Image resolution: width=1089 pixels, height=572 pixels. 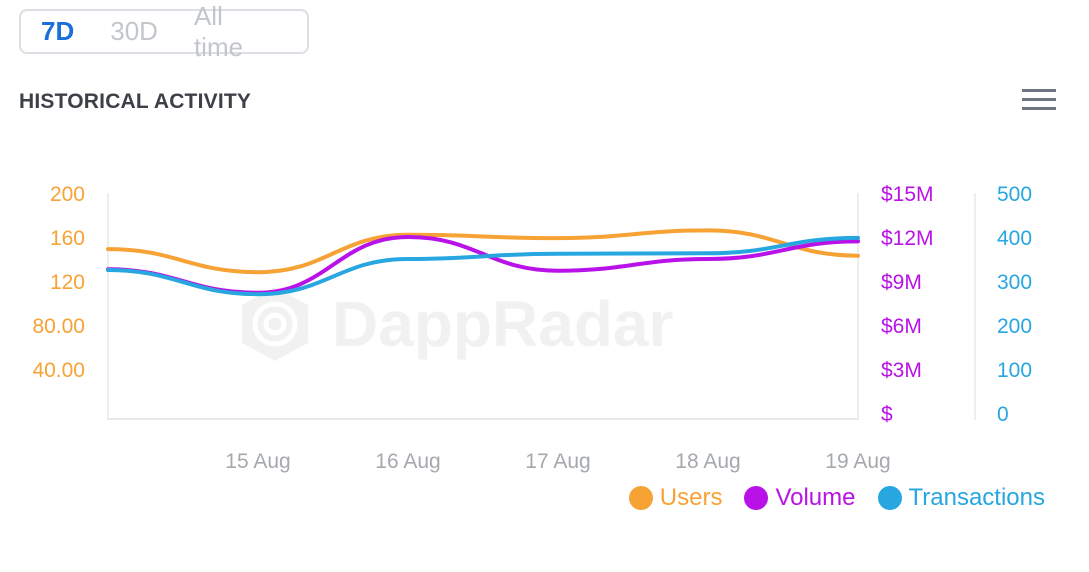 What do you see at coordinates (67, 282) in the screenshot?
I see `y-tick-label-users: 120` at bounding box center [67, 282].